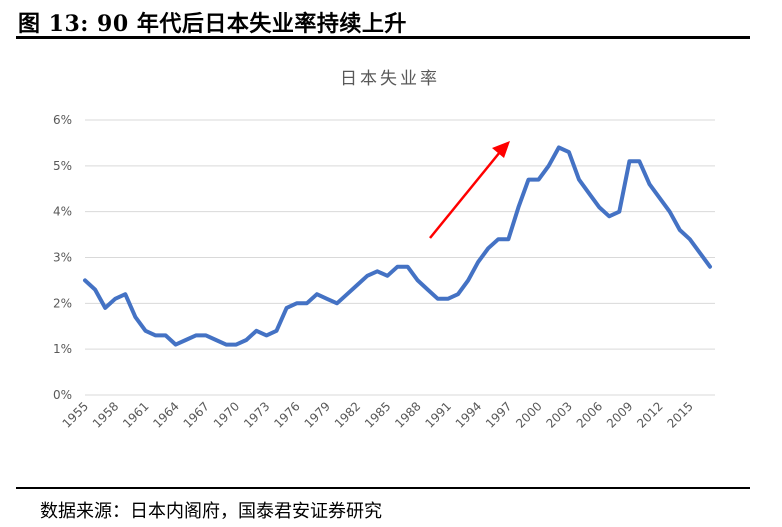 This screenshot has height=527, width=782. What do you see at coordinates (75, 414) in the screenshot?
I see `x-tick-label: 1955` at bounding box center [75, 414].